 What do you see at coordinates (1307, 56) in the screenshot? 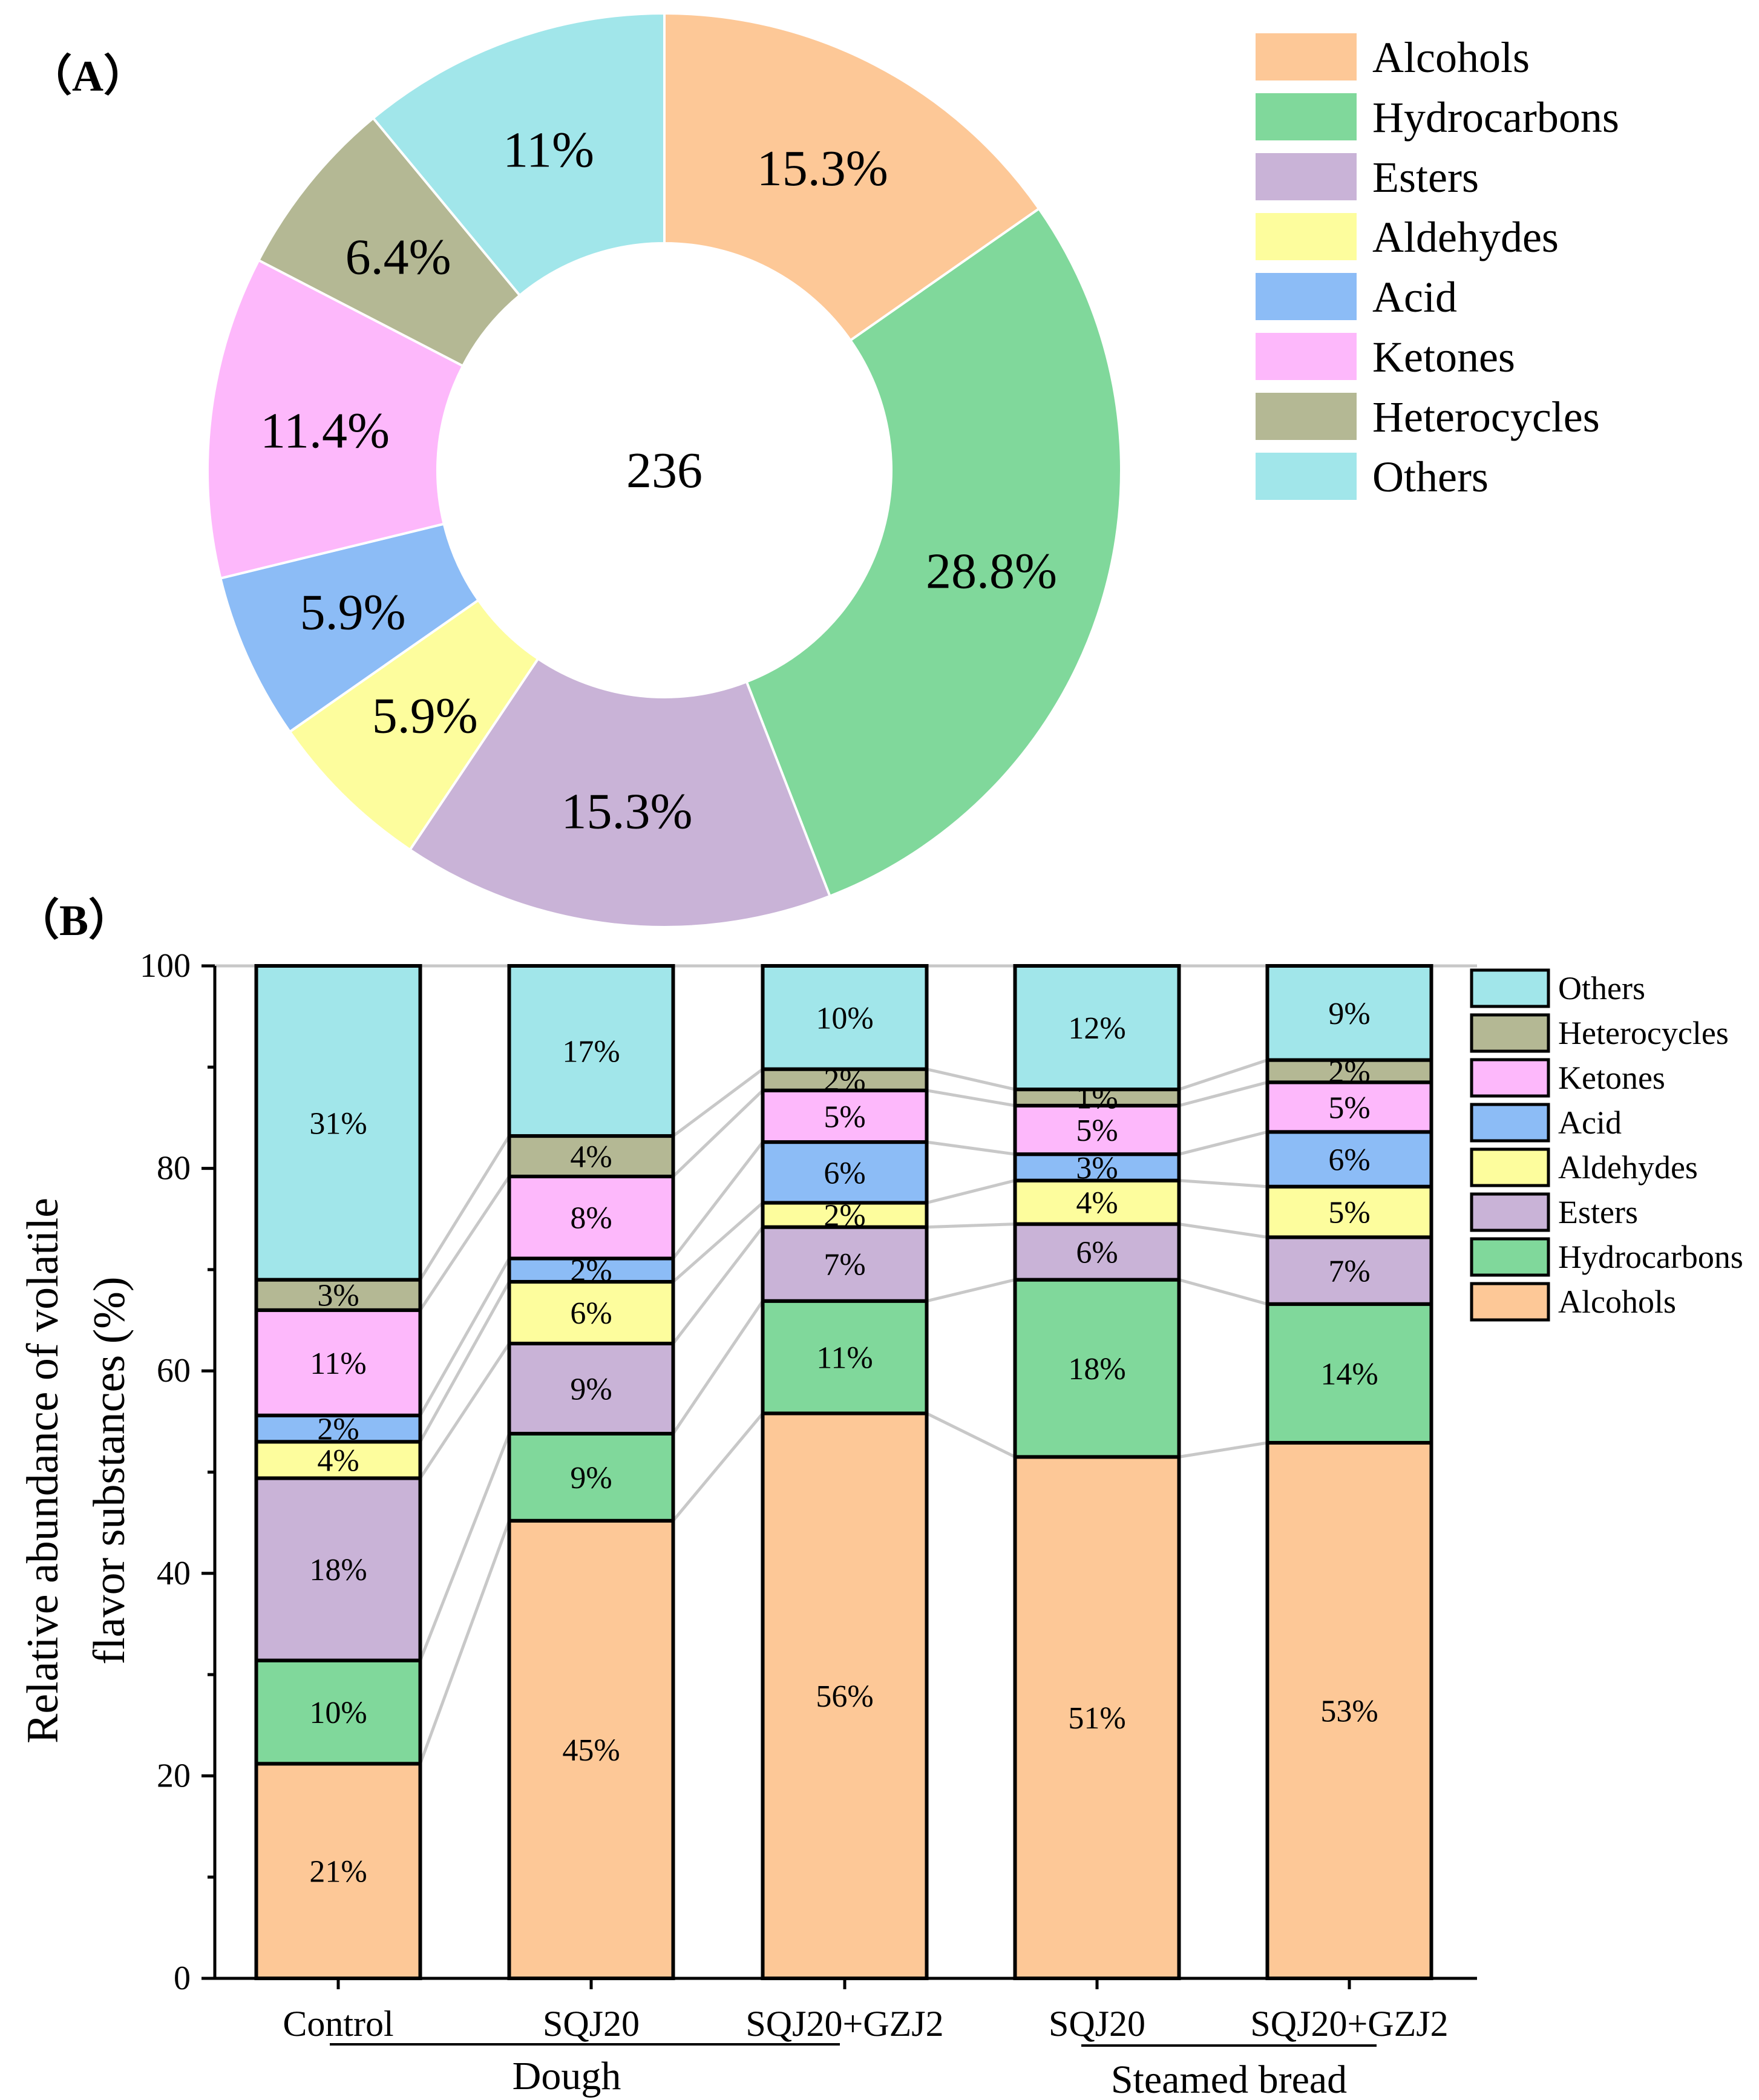
I see `legend-swatch-alcohols` at bounding box center [1307, 56].